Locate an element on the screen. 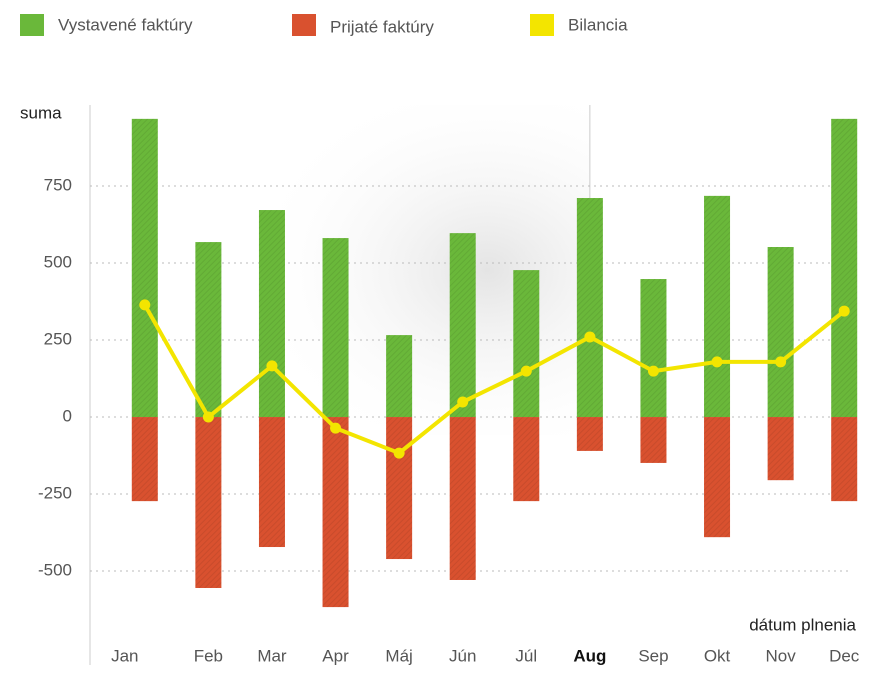 The height and width of the screenshot is (681, 876). legend-label: Bilancia is located at coordinates (598, 24).